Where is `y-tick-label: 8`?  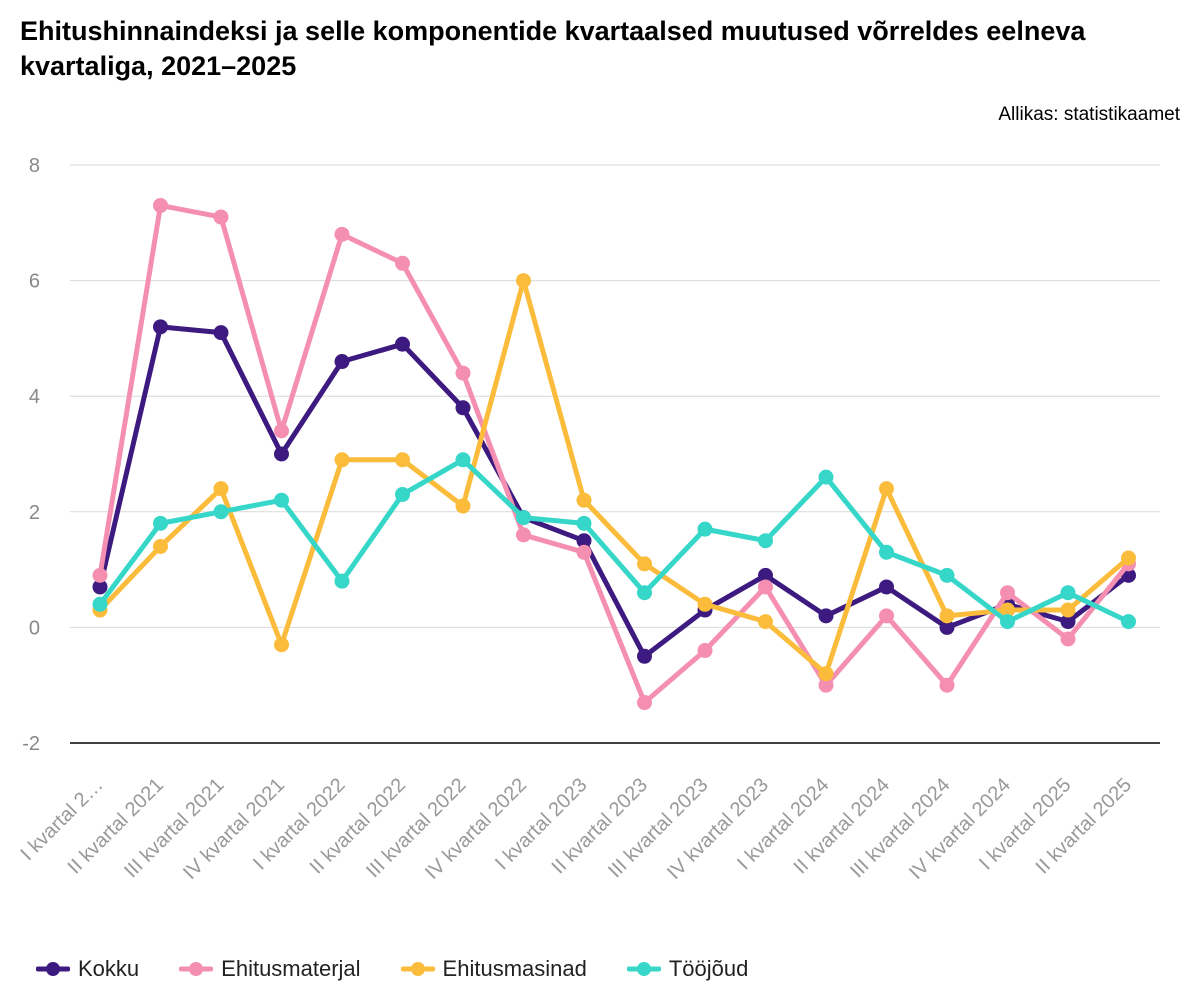
y-tick-label: 8 is located at coordinates (34, 166).